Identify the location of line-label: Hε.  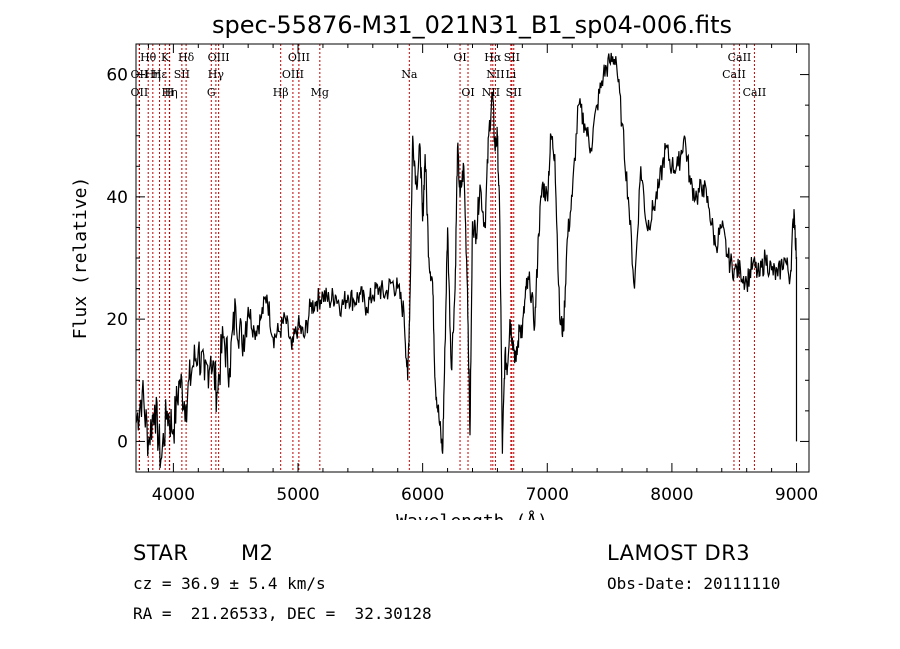
(160, 74).